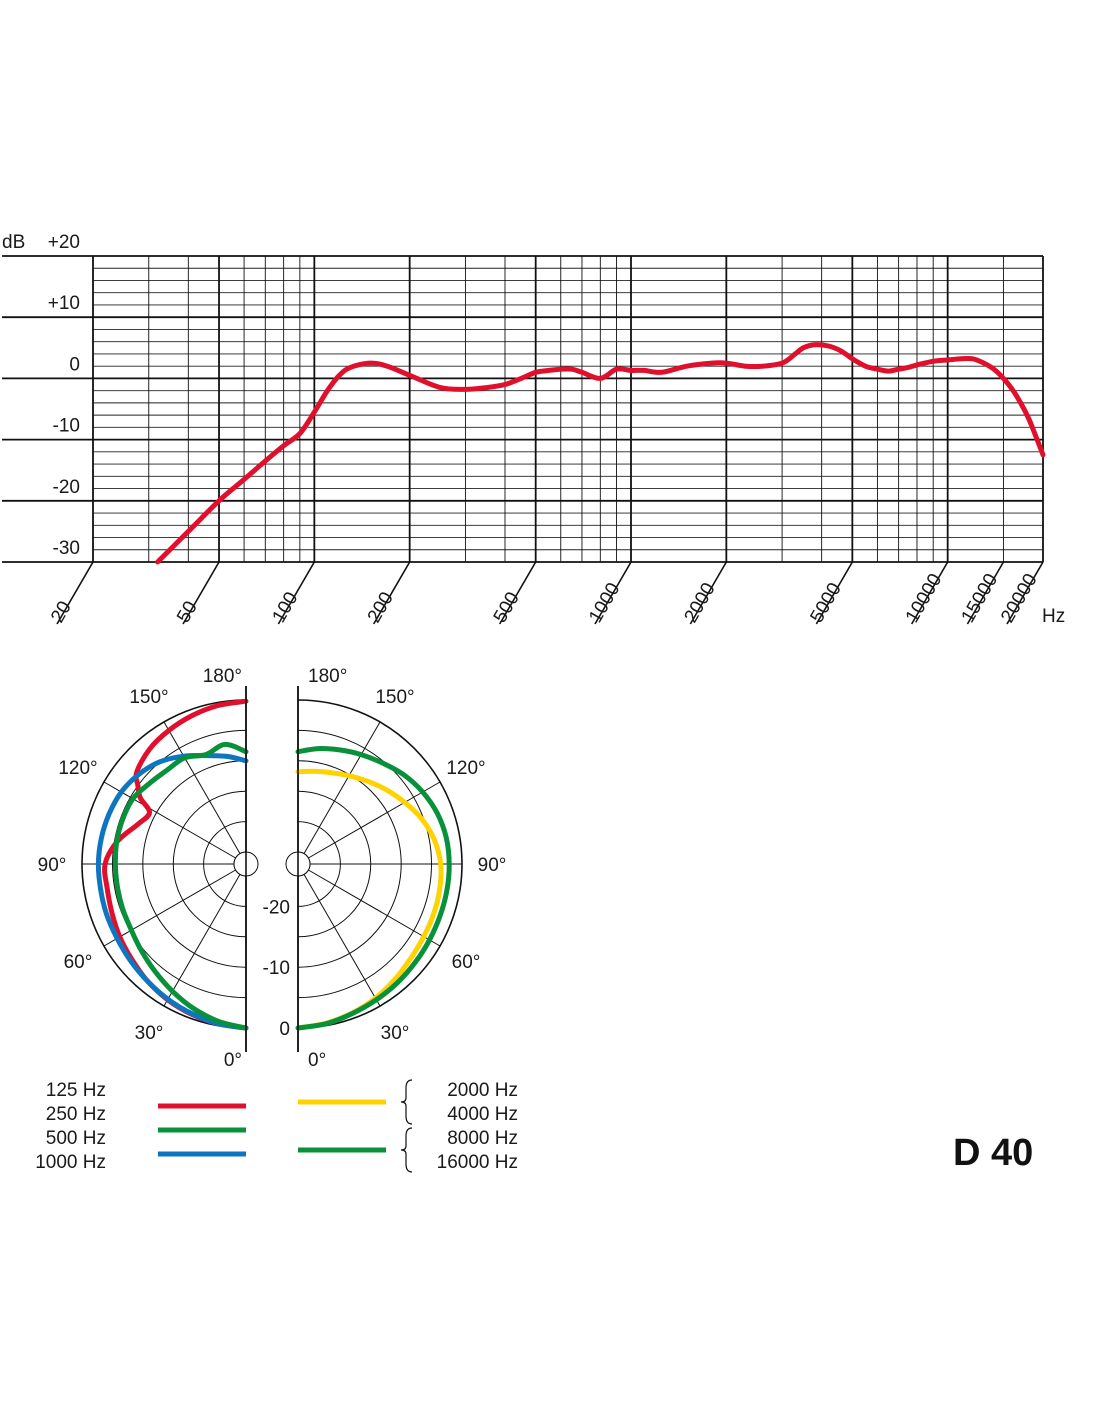 This screenshot has height=1422, width=1100. I want to click on x-tick-label: 10000, so click(924, 598).